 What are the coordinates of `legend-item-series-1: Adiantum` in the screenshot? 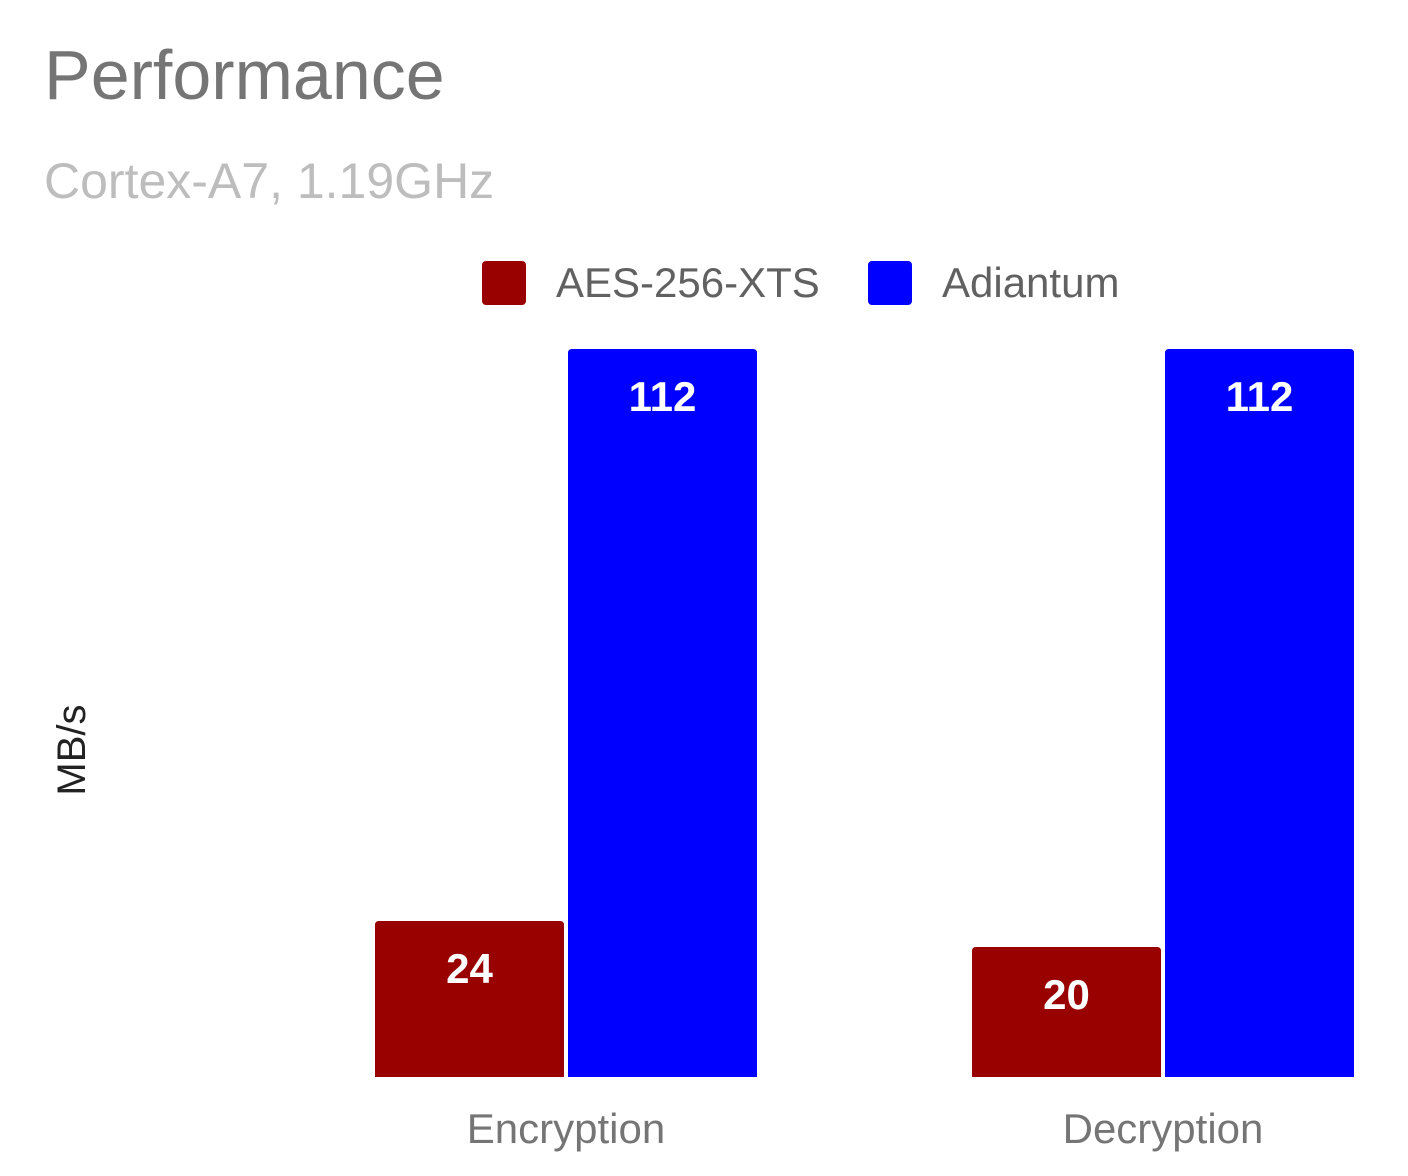 It's located at (993, 283).